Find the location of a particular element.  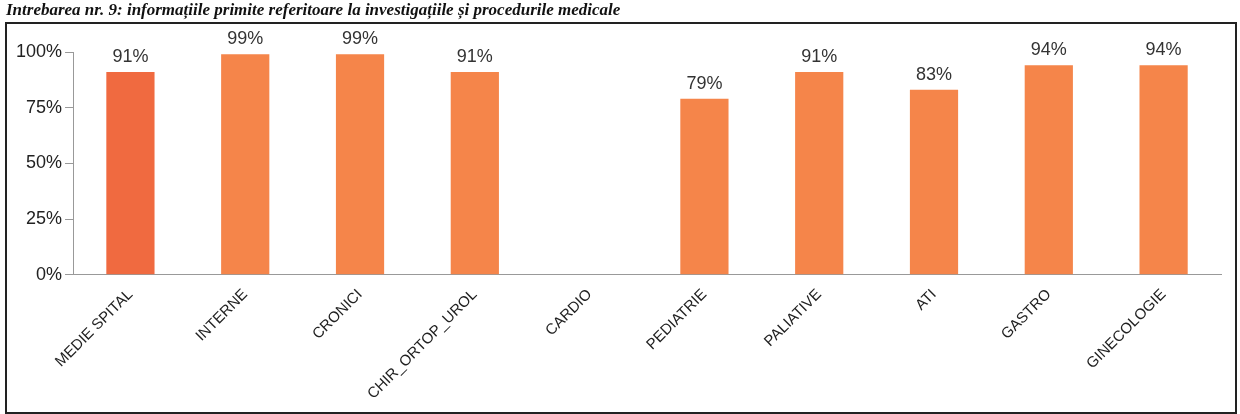

data-label: 83% is located at coordinates (934, 73).